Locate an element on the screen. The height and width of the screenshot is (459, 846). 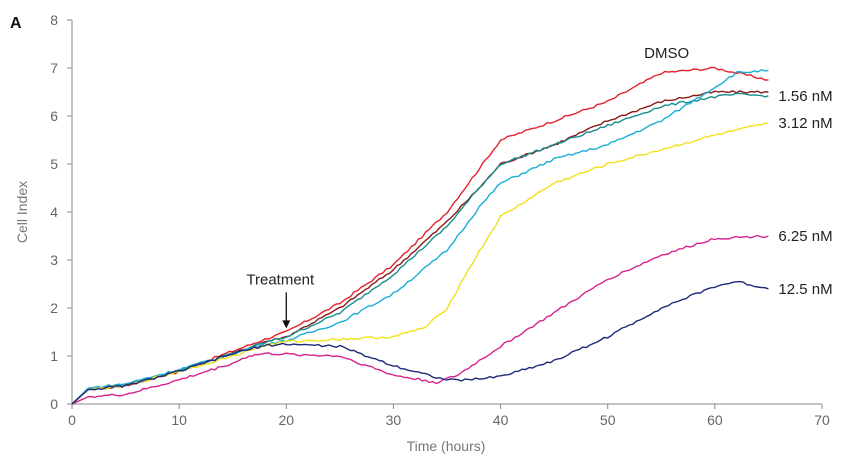
treatment-annotation: Treatment is located at coordinates (280, 300).